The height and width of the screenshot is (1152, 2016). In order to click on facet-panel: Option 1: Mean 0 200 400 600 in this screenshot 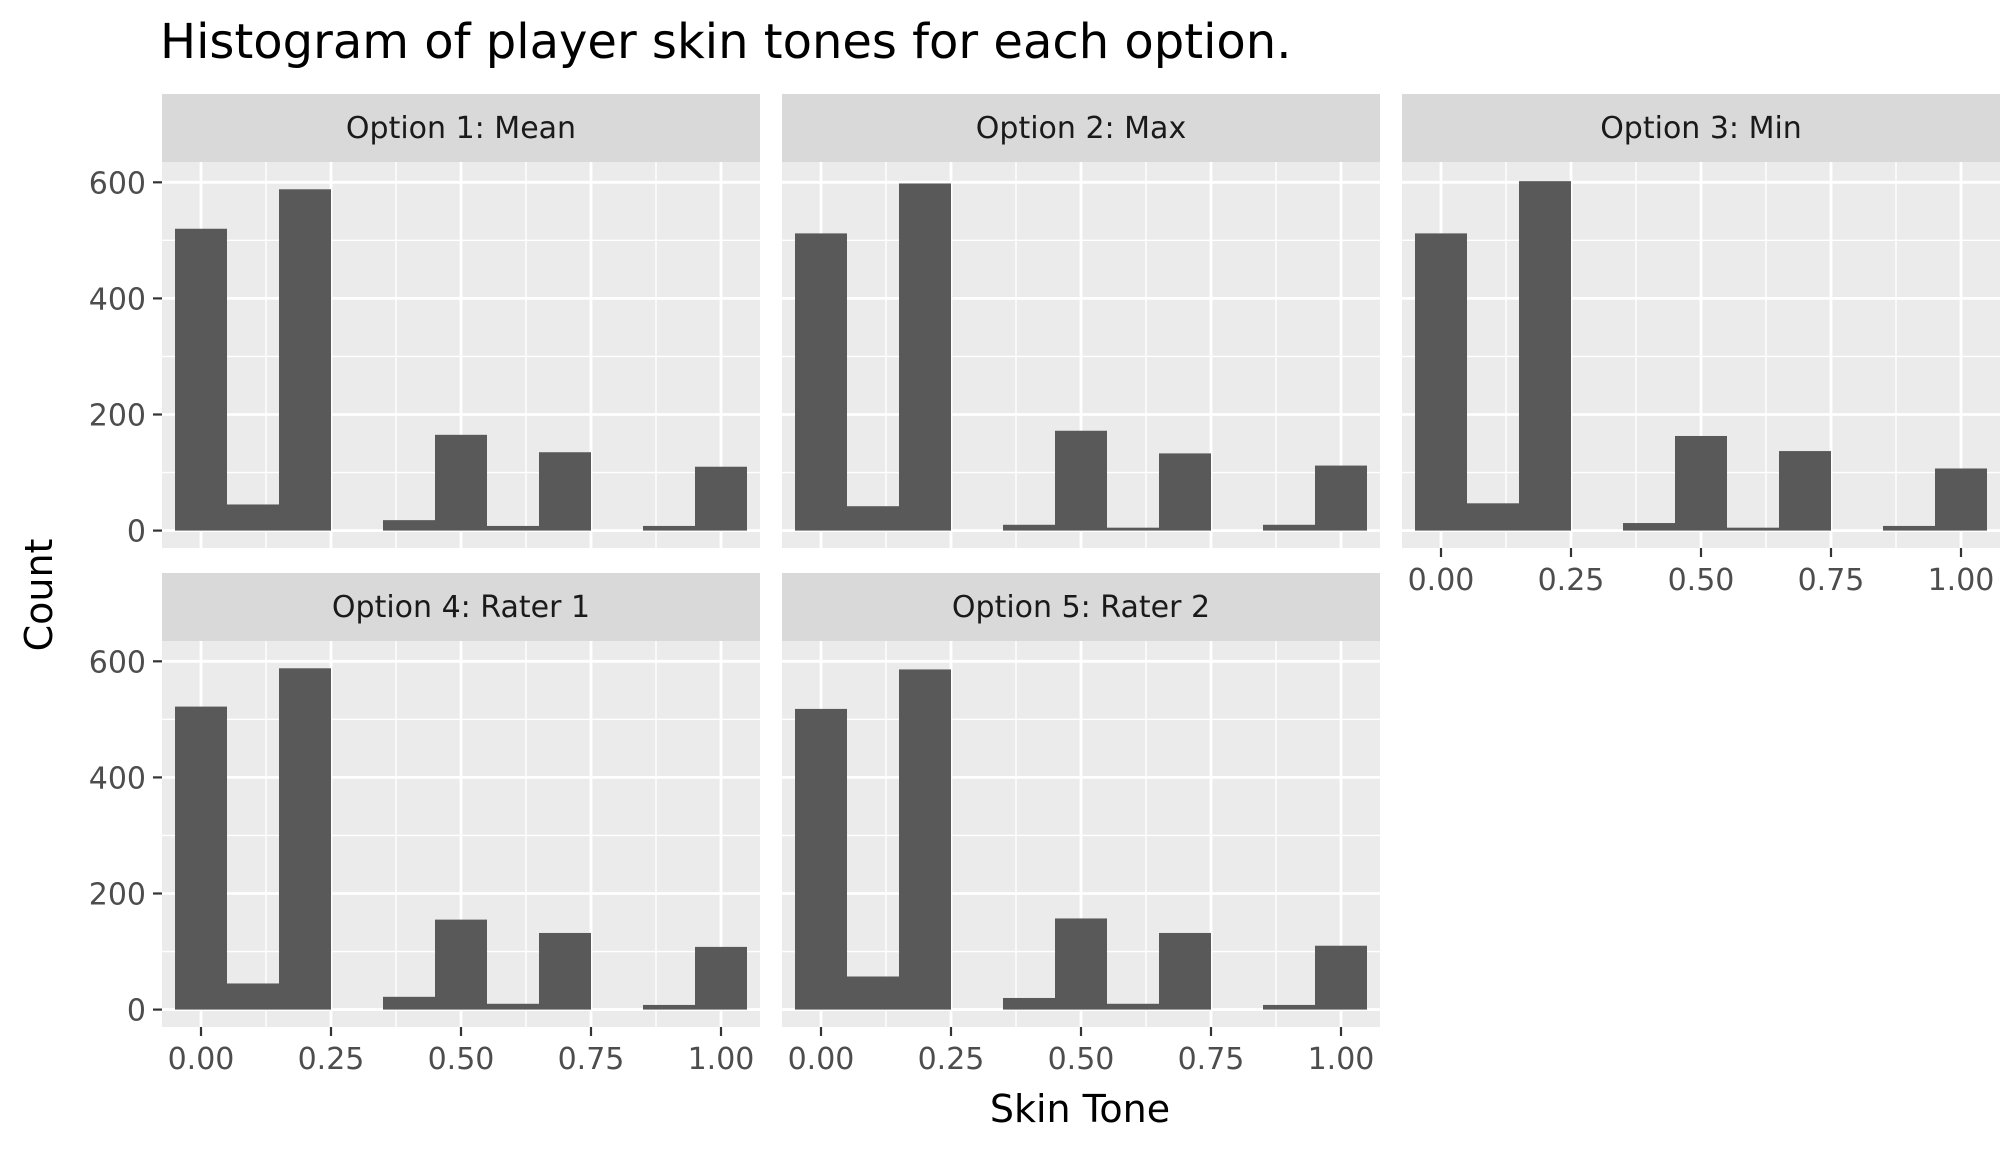, I will do `click(424, 322)`.